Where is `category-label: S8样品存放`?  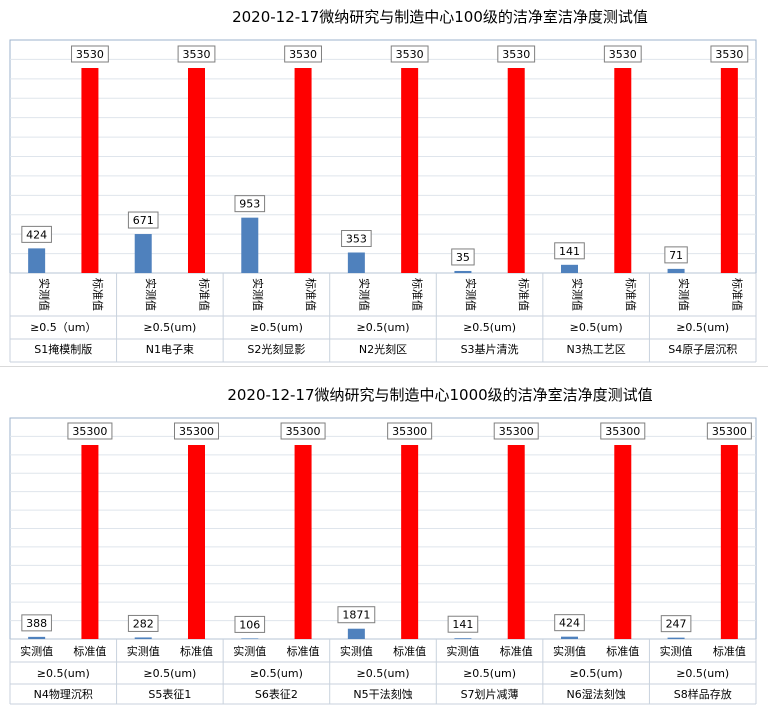 category-label: S8样品存放 is located at coordinates (703, 694).